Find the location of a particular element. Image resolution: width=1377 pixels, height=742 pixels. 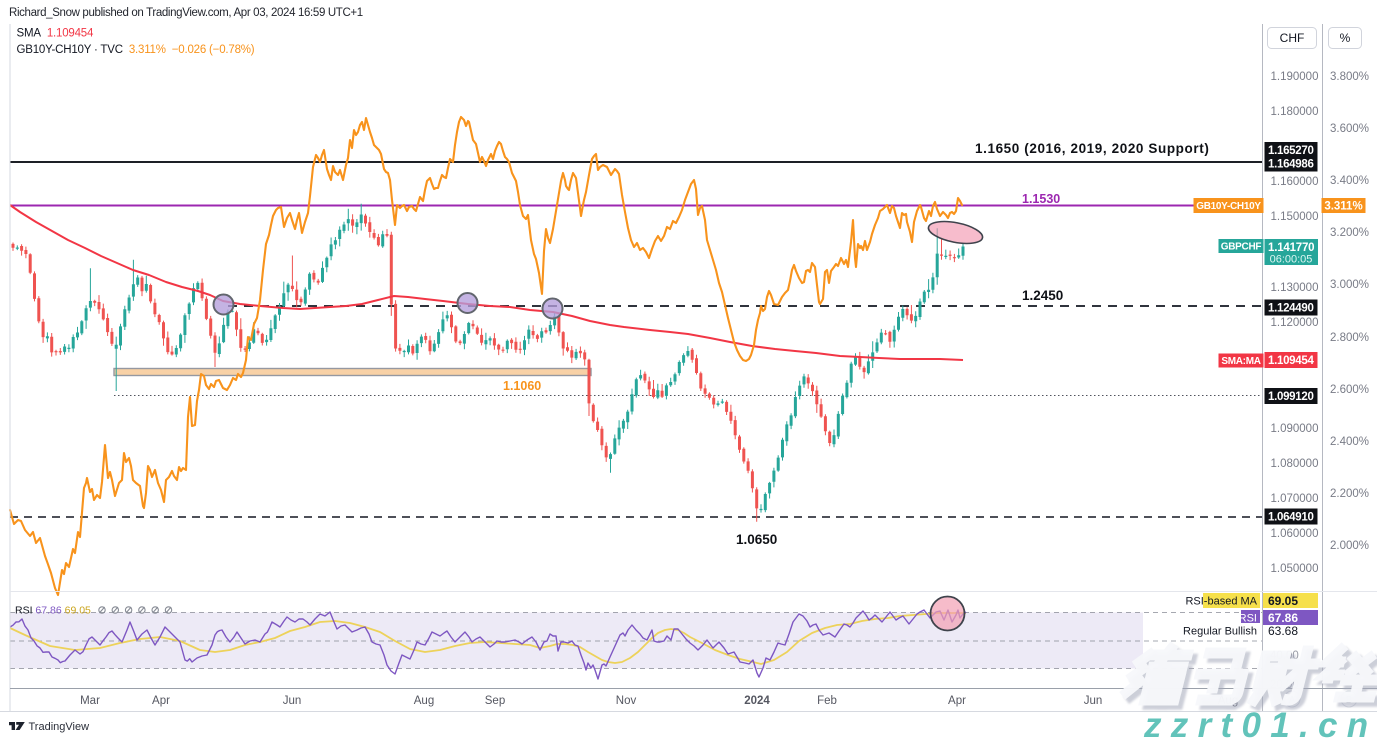

svg-text: GB10Y-CH10Y is located at coordinates (1228, 206).